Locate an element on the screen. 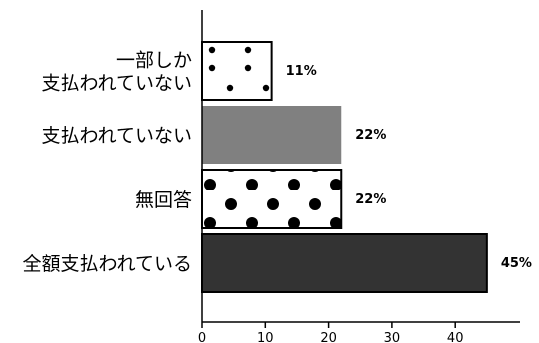 Image resolution: width=539 pixels, height=343 pixels. value-label-0: 11% is located at coordinates (301, 71).